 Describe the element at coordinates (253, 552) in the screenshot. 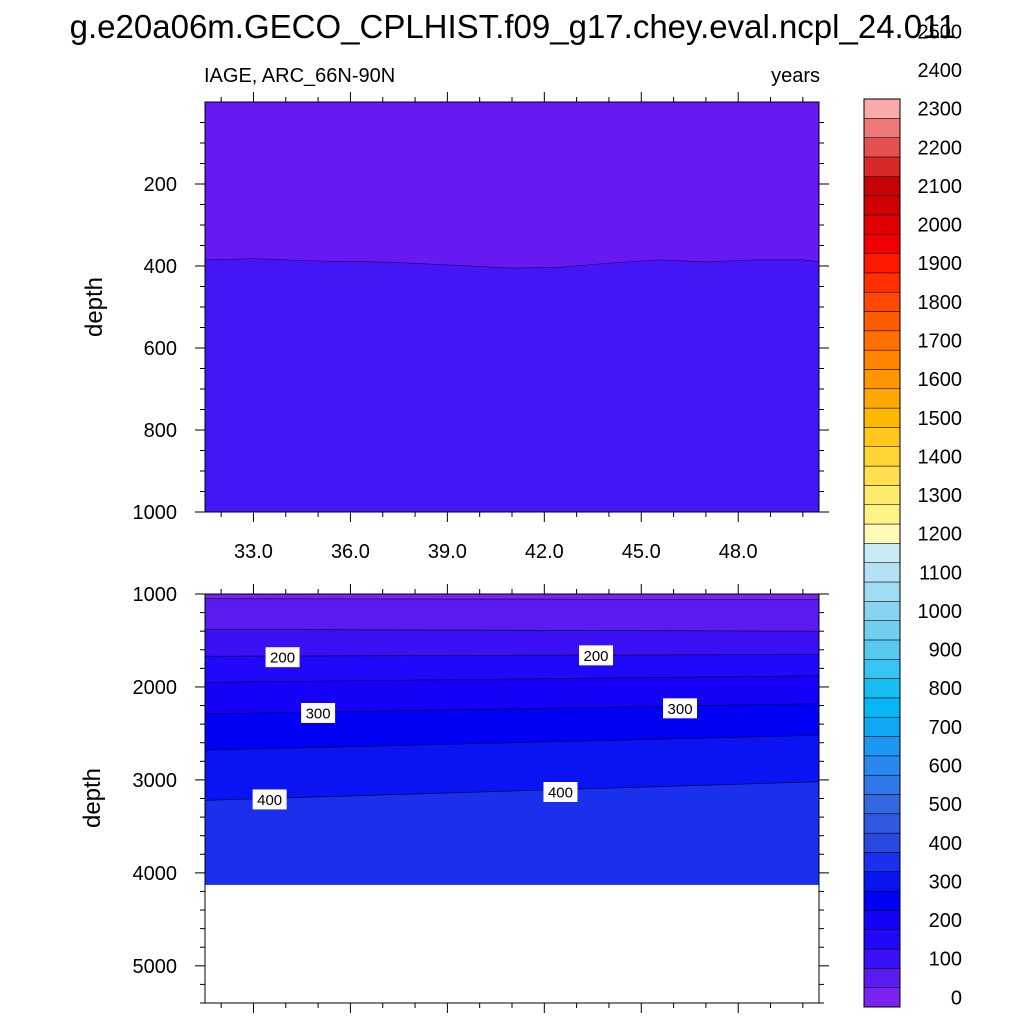

I see `x-tick-label: 33.0` at that location.